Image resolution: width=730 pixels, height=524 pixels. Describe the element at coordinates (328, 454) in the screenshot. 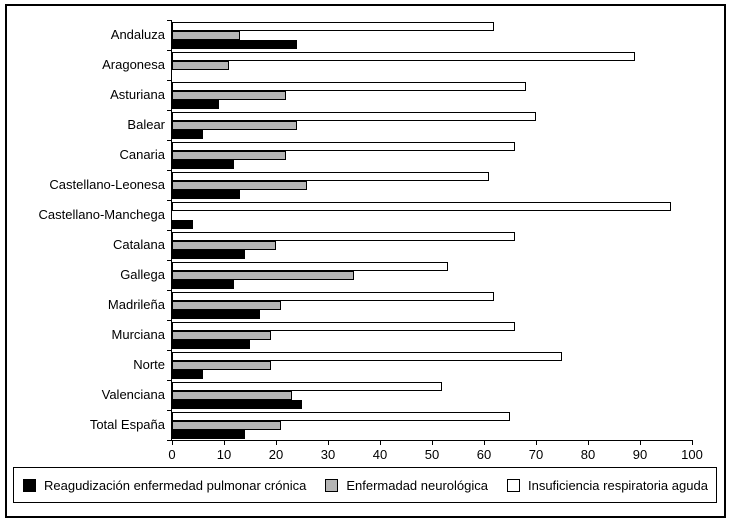

I see `x-axis-tick-label: 30` at that location.